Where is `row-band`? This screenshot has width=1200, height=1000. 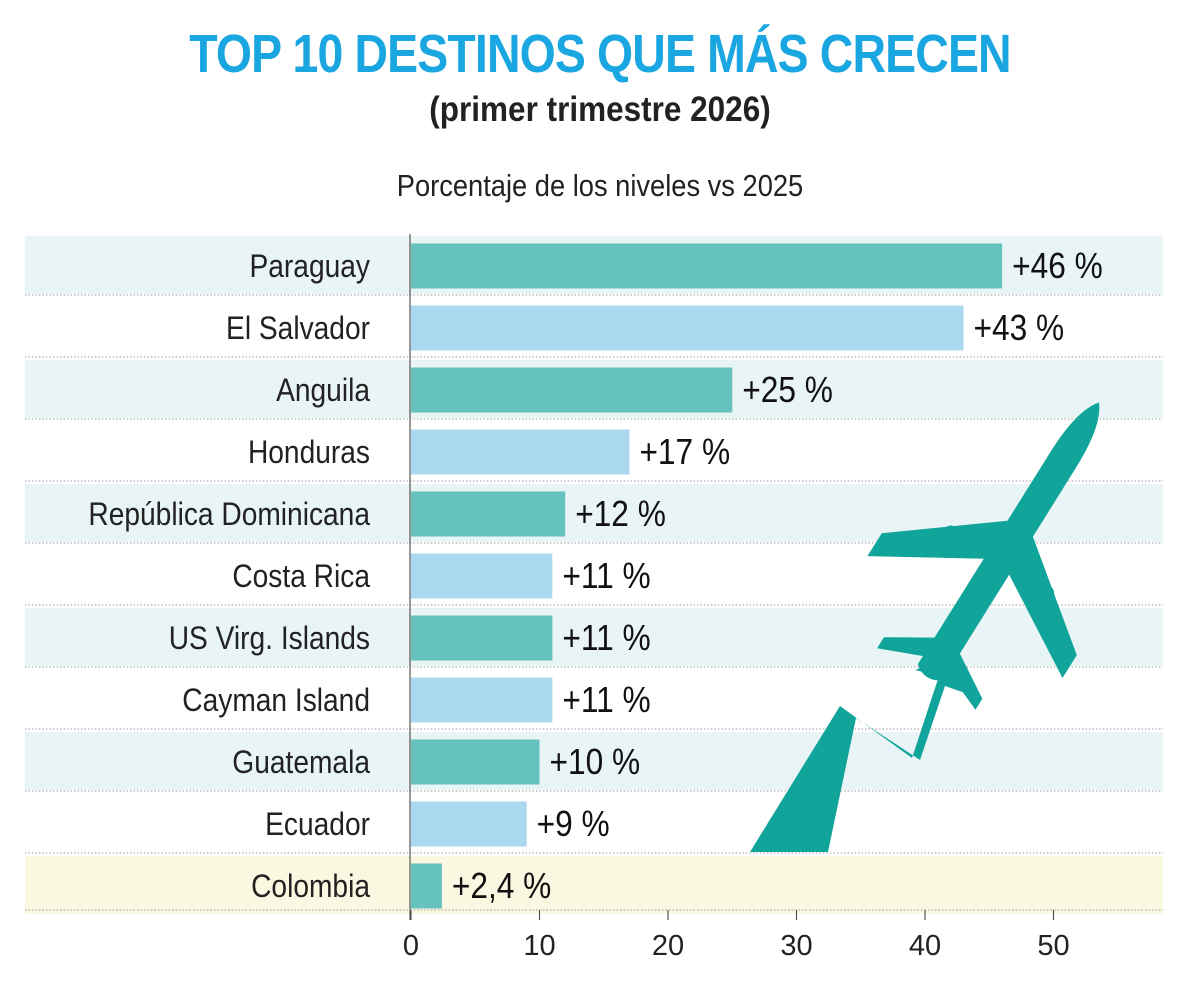 row-band is located at coordinates (594, 761).